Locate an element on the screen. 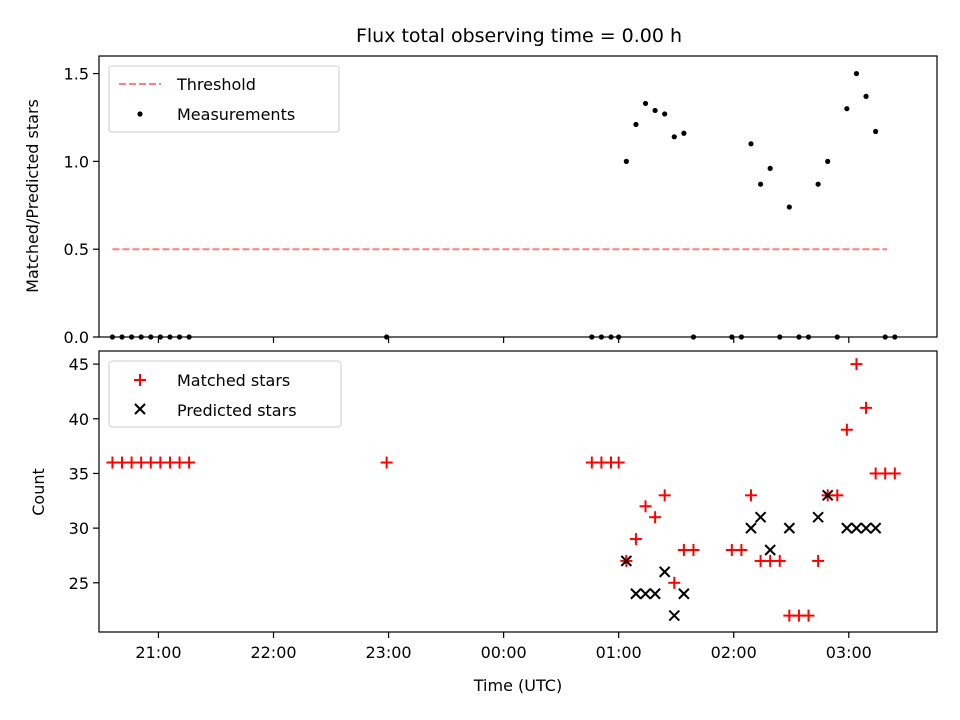 This screenshot has width=960, height=720. bottom-legend: Matched stars Predicted stars is located at coordinates (225, 394).